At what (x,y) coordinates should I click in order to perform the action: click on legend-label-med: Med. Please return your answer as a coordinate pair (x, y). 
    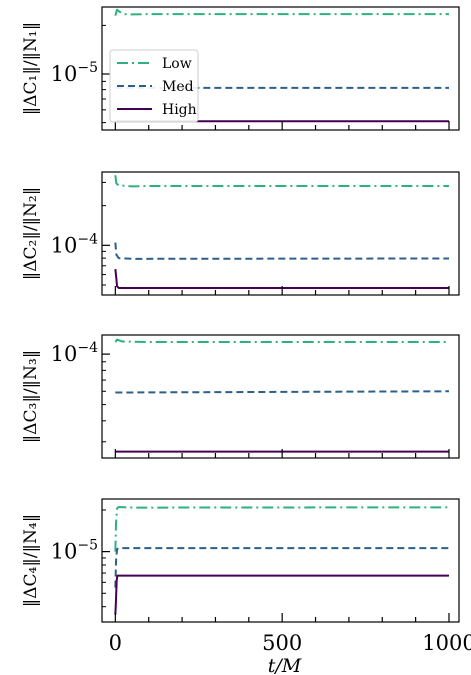
    Looking at the image, I should click on (178, 87).